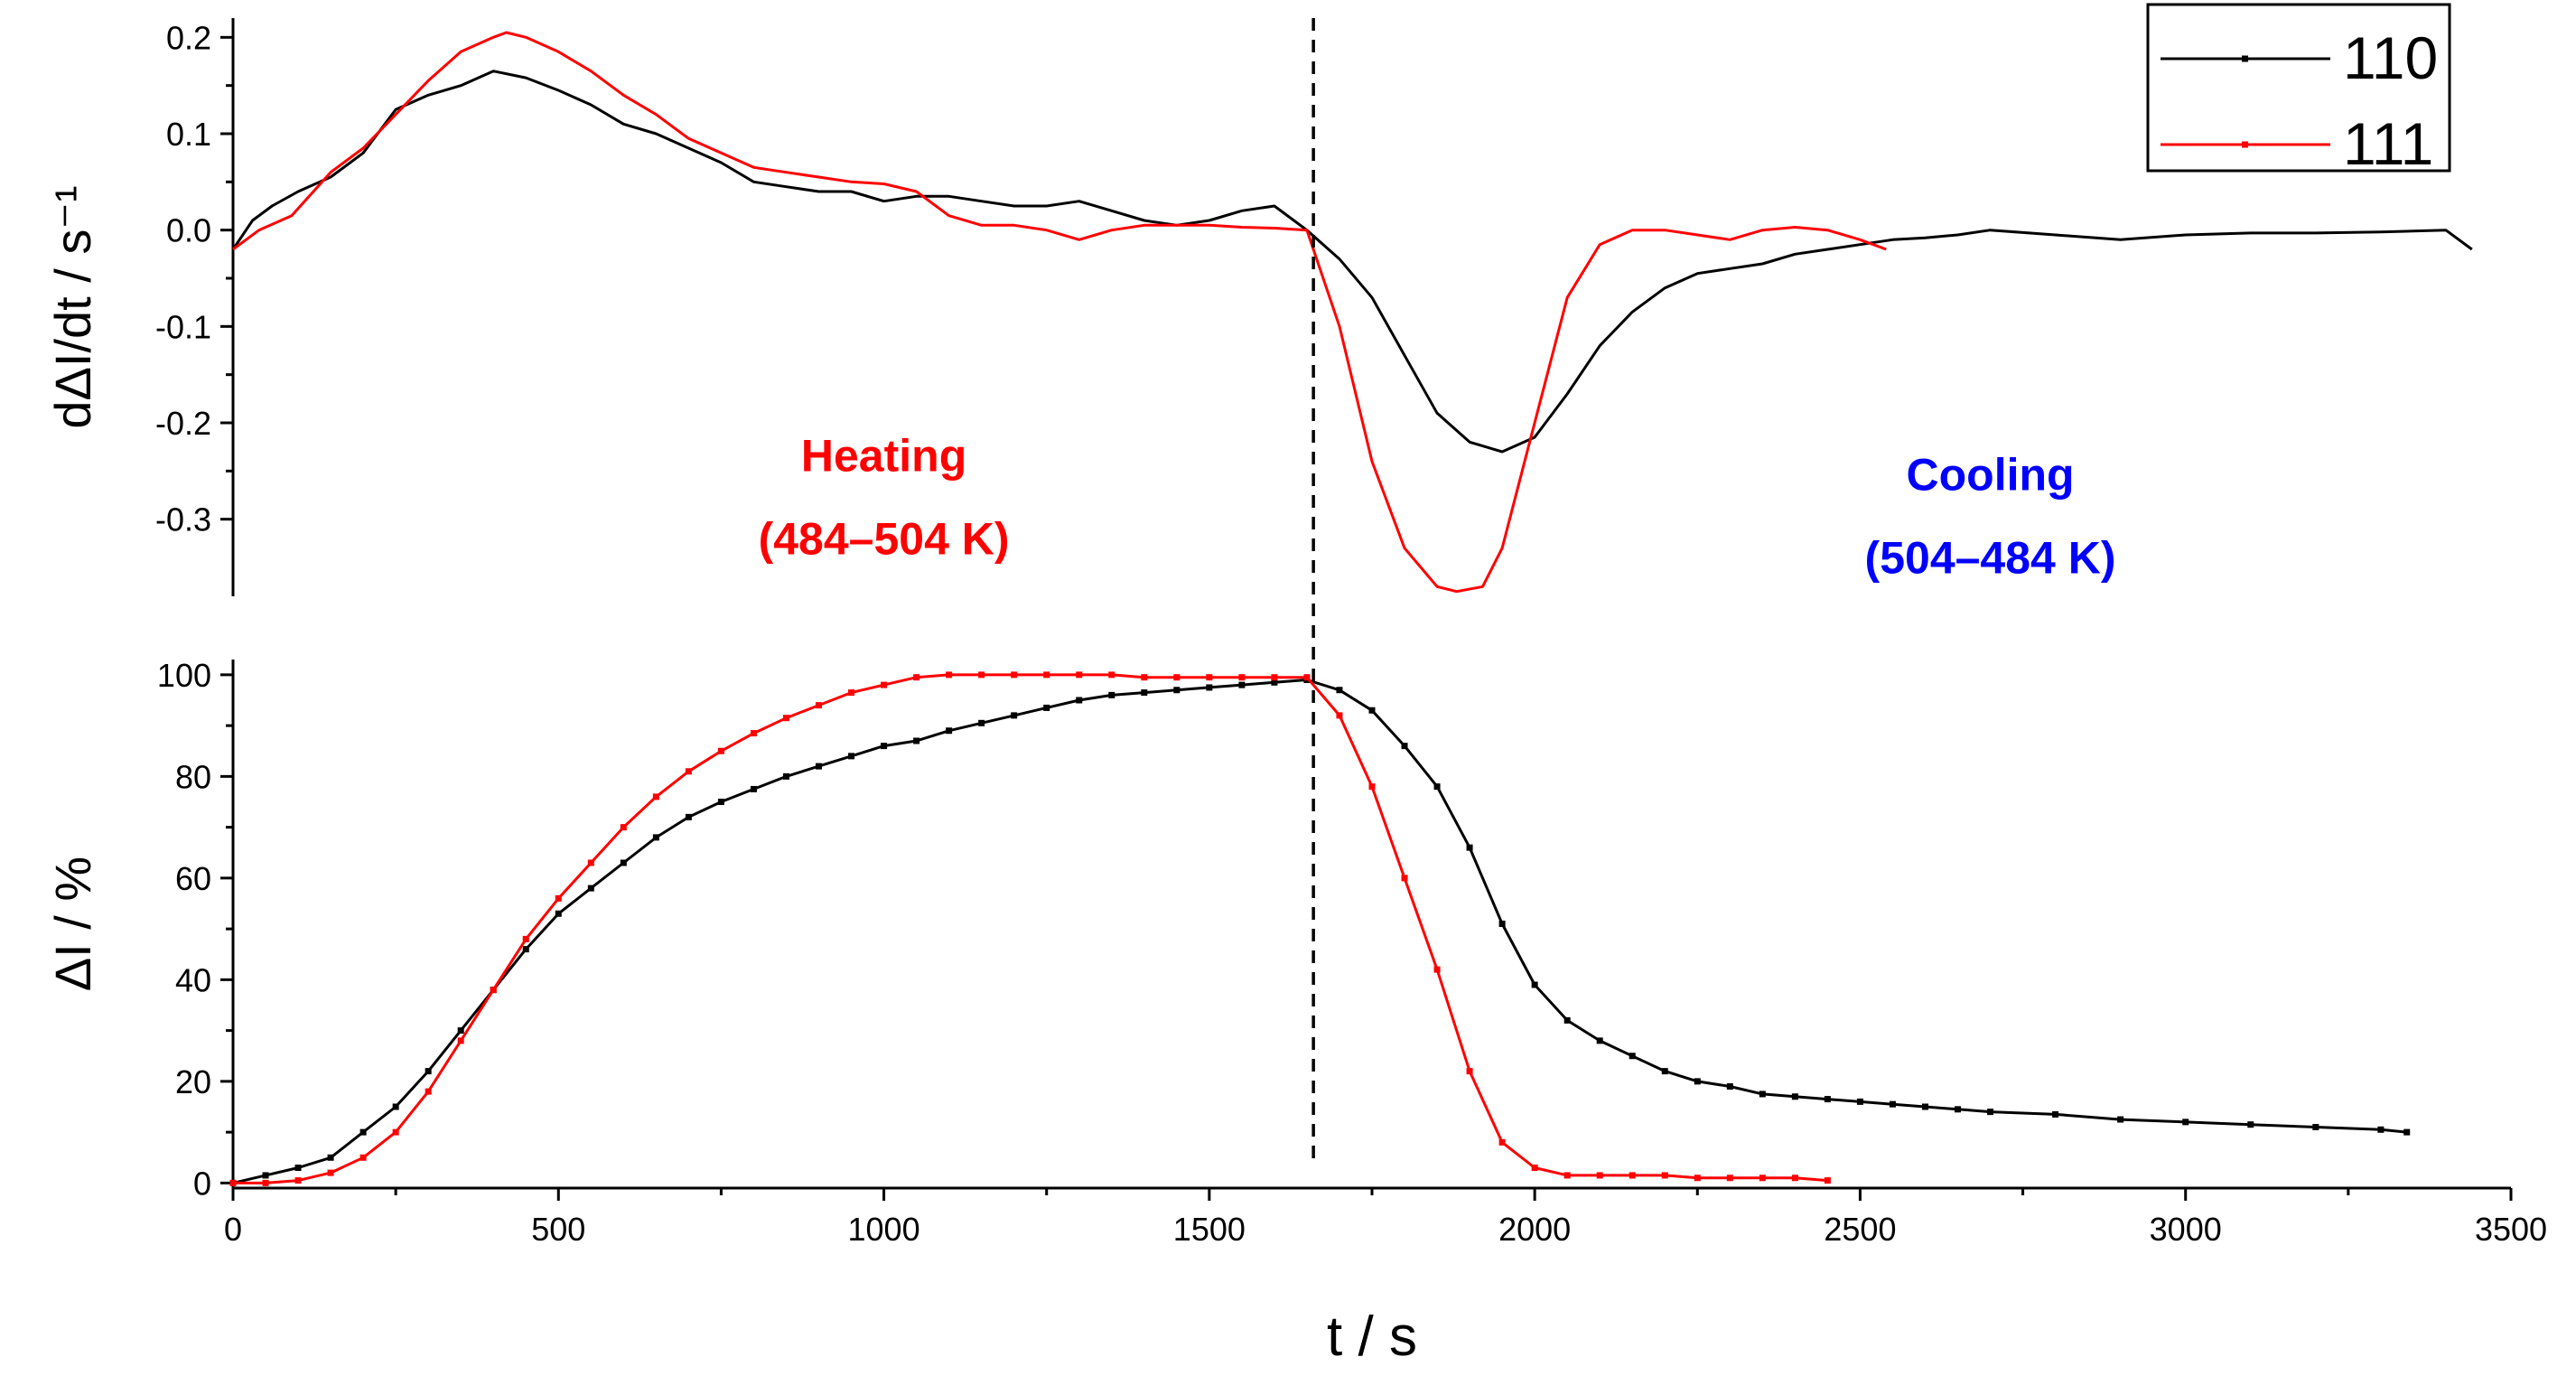 The image size is (2576, 1376). What do you see at coordinates (884, 538) in the screenshot?
I see `annotation-heating-line: (484–504 K)` at bounding box center [884, 538].